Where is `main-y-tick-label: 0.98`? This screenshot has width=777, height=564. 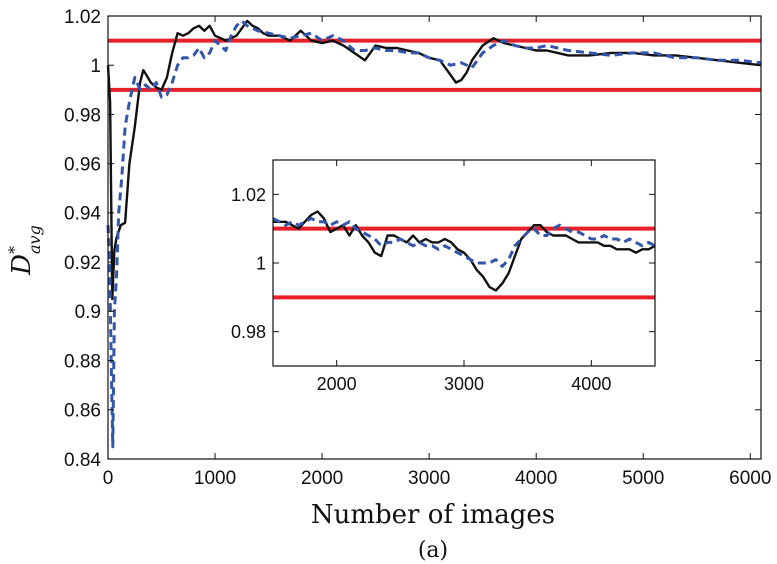 main-y-tick-label: 0.98 is located at coordinates (82, 115).